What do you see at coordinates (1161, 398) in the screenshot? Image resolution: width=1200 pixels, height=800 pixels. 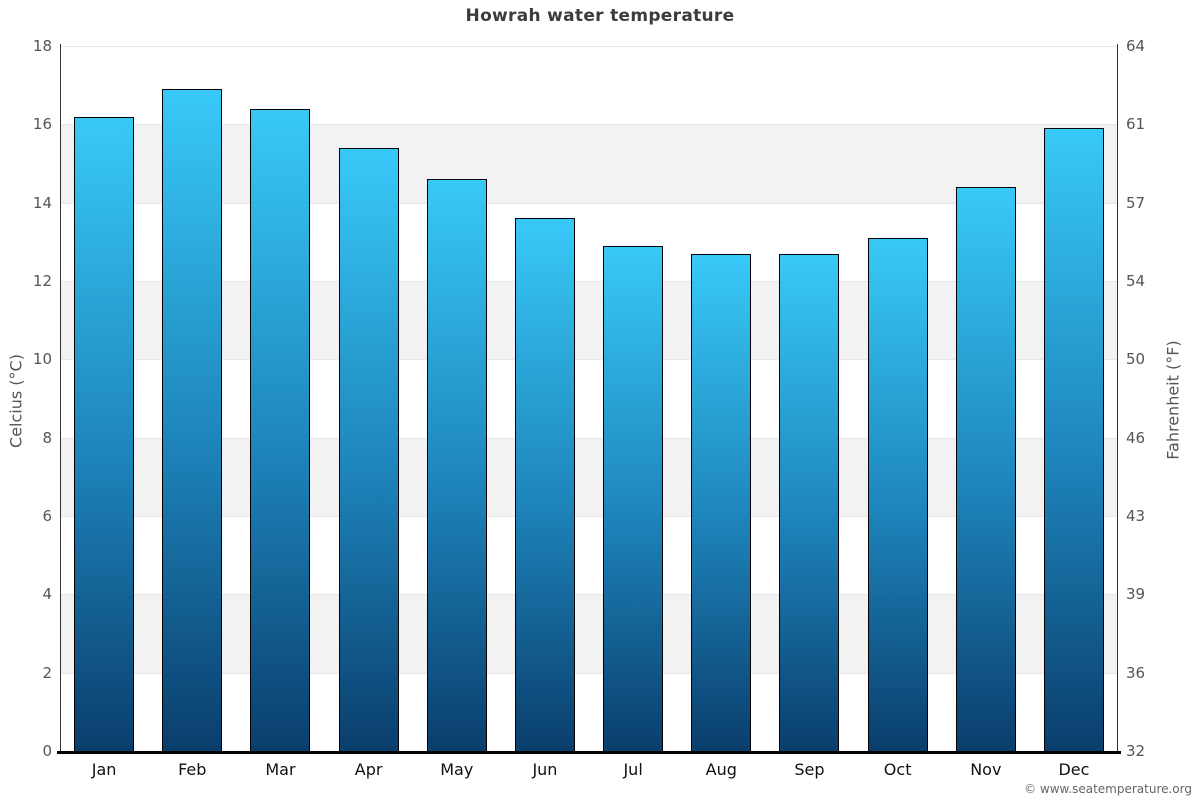 I see `y-axis-ticks-fahrenheit: 64 61 57 54 50 46 43 39 36 32` at bounding box center [1161, 398].